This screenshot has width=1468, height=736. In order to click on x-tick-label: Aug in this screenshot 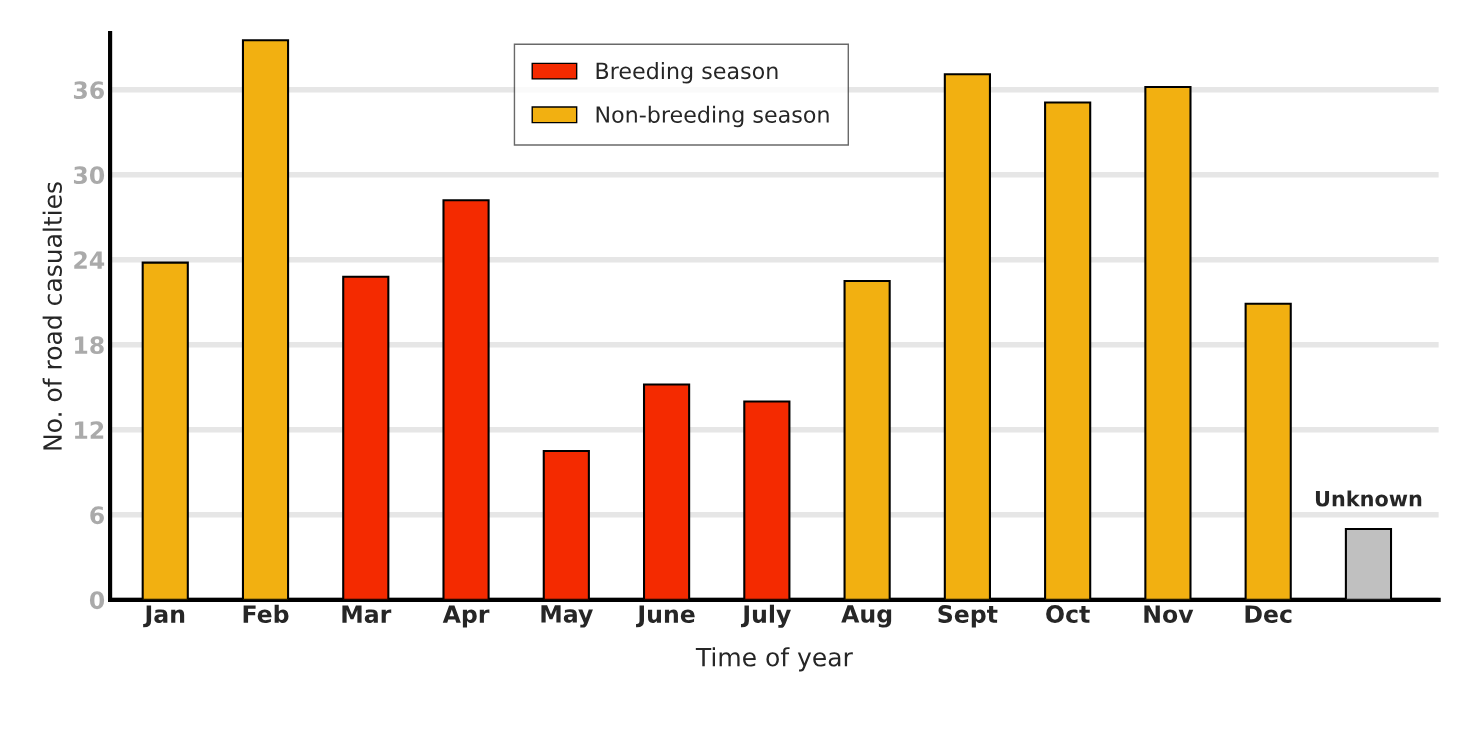, I will do `click(866, 616)`.